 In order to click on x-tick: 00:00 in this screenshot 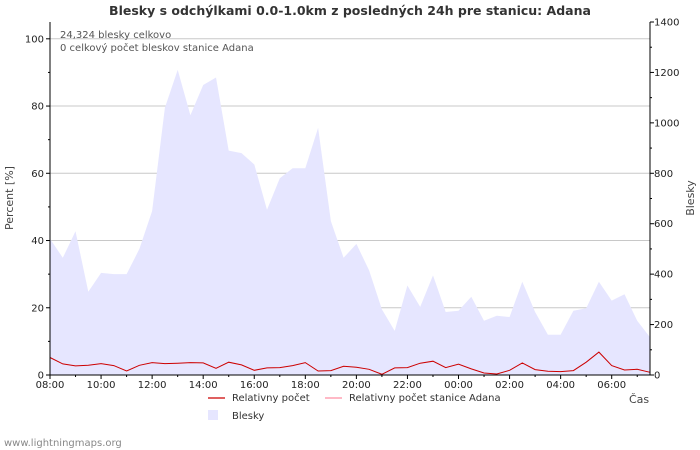, I will do `click(458, 385)`.